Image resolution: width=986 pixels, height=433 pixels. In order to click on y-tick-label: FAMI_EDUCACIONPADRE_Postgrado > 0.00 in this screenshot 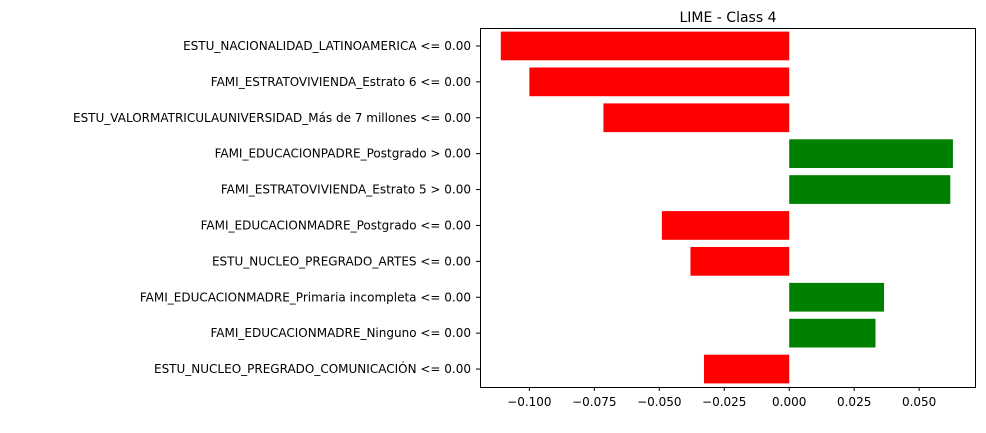, I will do `click(343, 154)`.